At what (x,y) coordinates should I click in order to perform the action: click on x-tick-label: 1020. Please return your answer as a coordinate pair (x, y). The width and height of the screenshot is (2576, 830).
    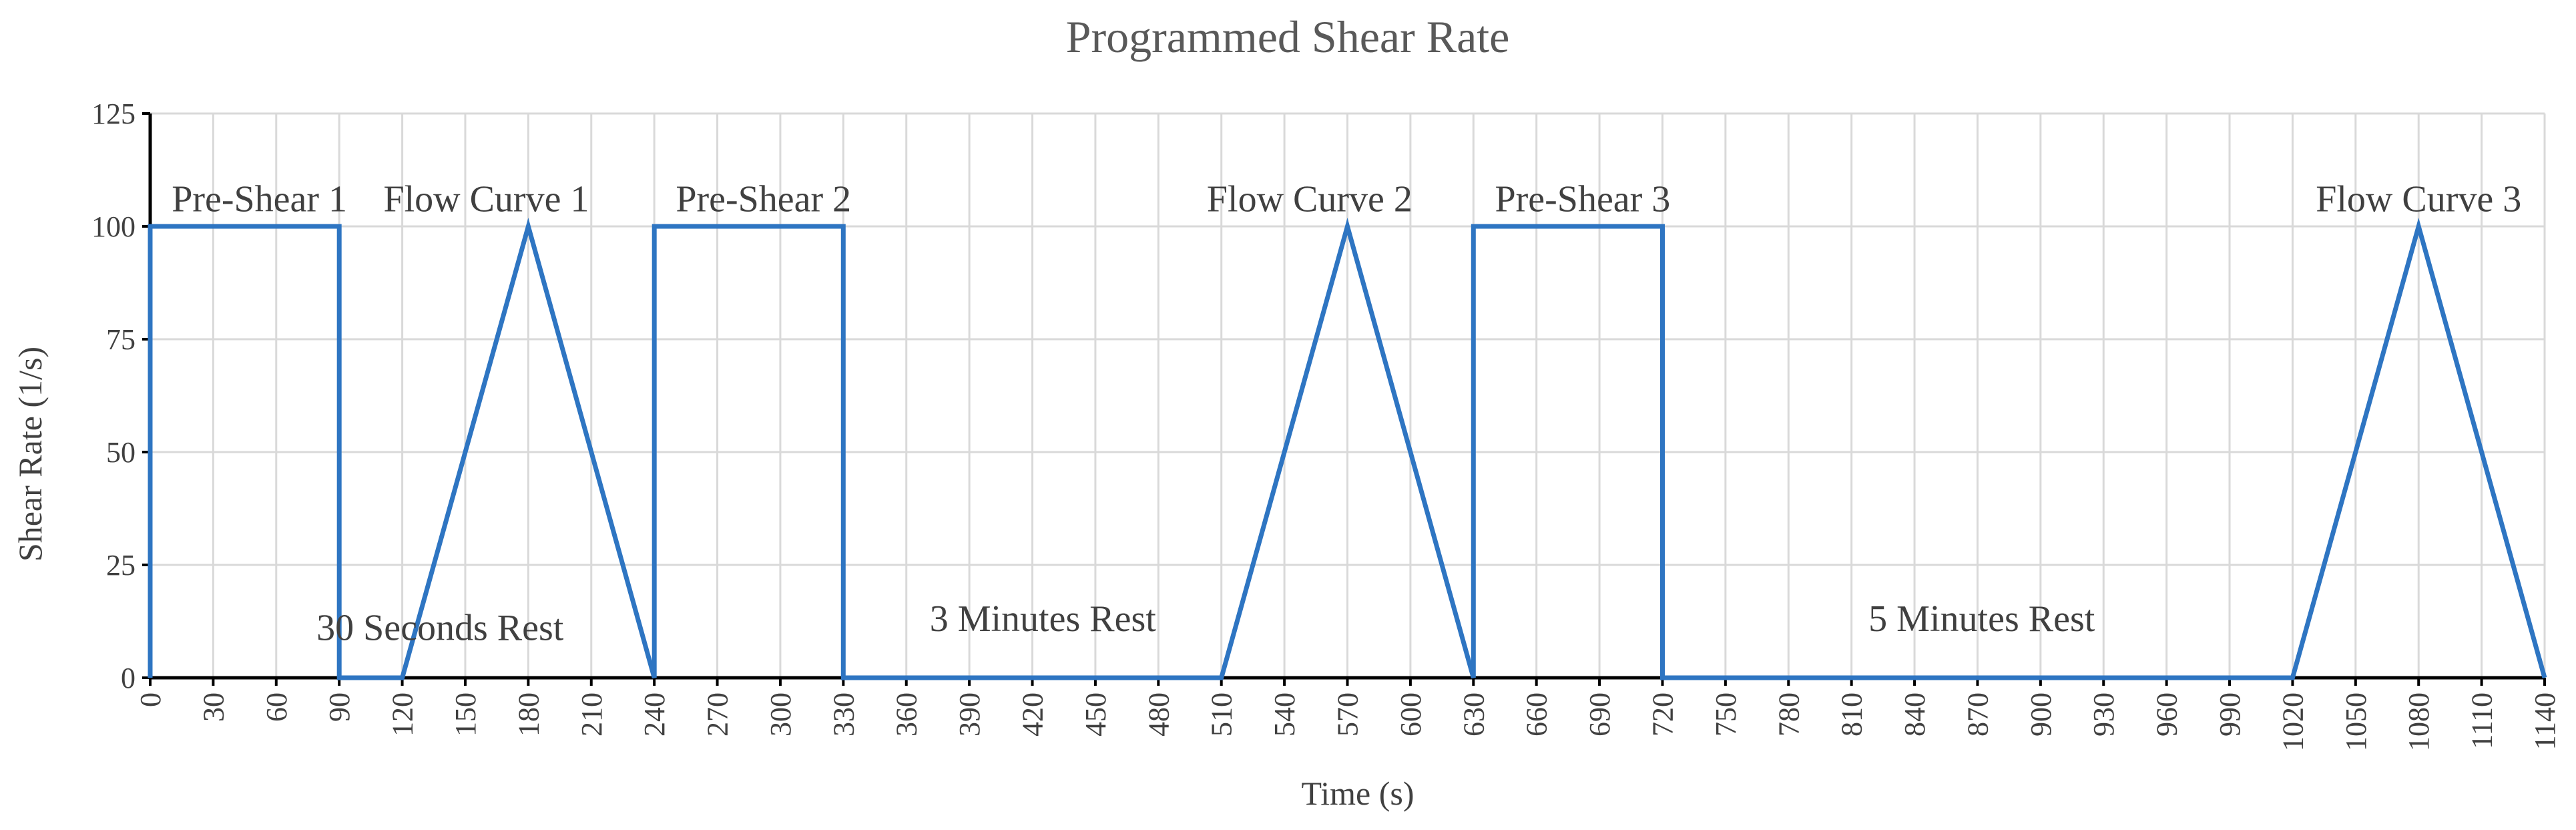
    Looking at the image, I should click on (2292, 722).